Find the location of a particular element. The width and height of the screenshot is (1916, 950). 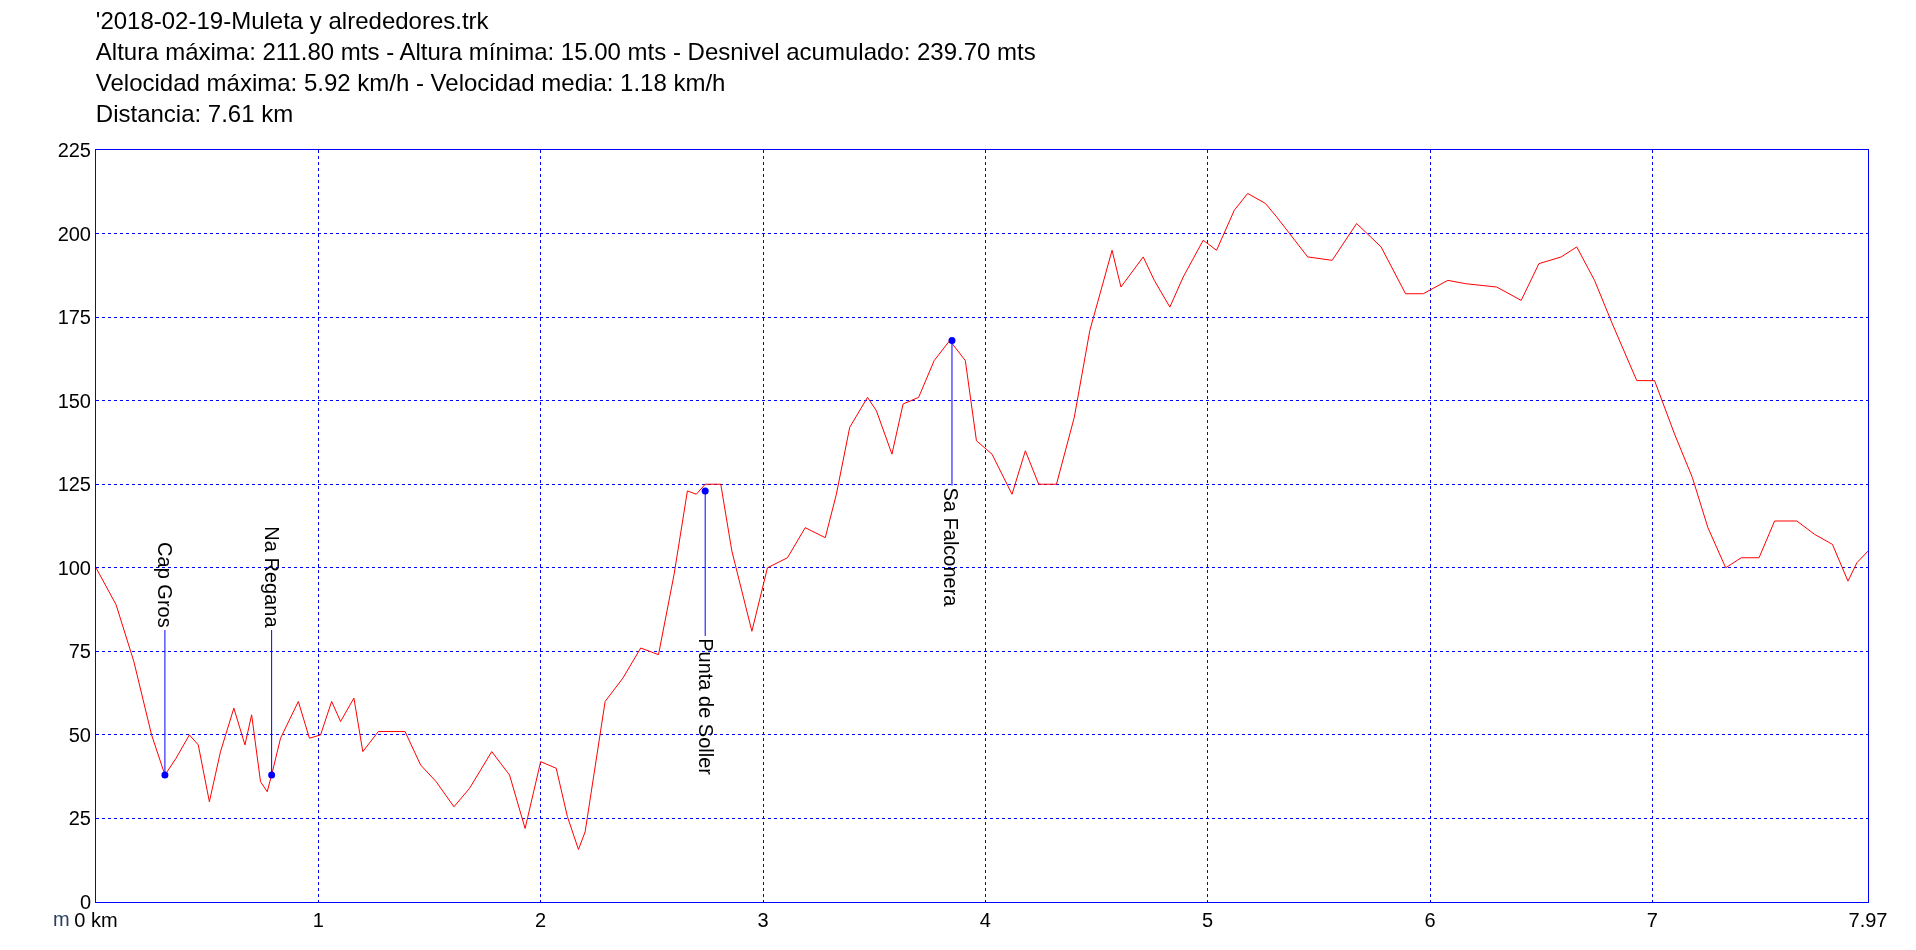

x-tick-label: 2 is located at coordinates (541, 920).